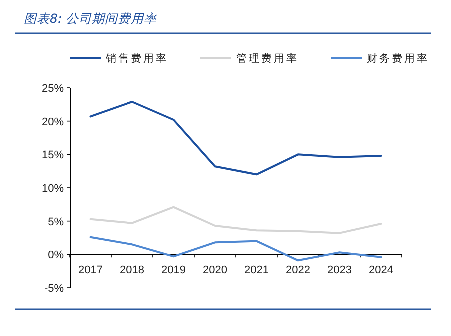 The image size is (451, 336). What do you see at coordinates (267, 58) in the screenshot?
I see `legend-label: 管理费用率` at bounding box center [267, 58].